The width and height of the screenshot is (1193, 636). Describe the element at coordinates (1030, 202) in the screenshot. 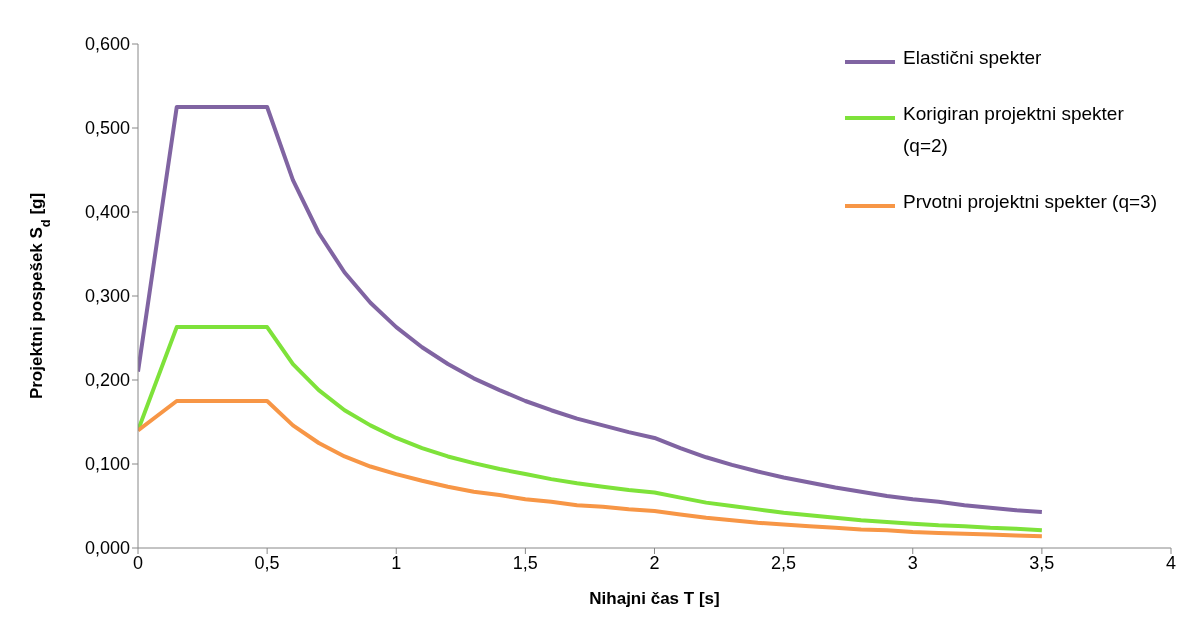

I see `legend-label: Prvotni projektni spekter (q=3)` at that location.